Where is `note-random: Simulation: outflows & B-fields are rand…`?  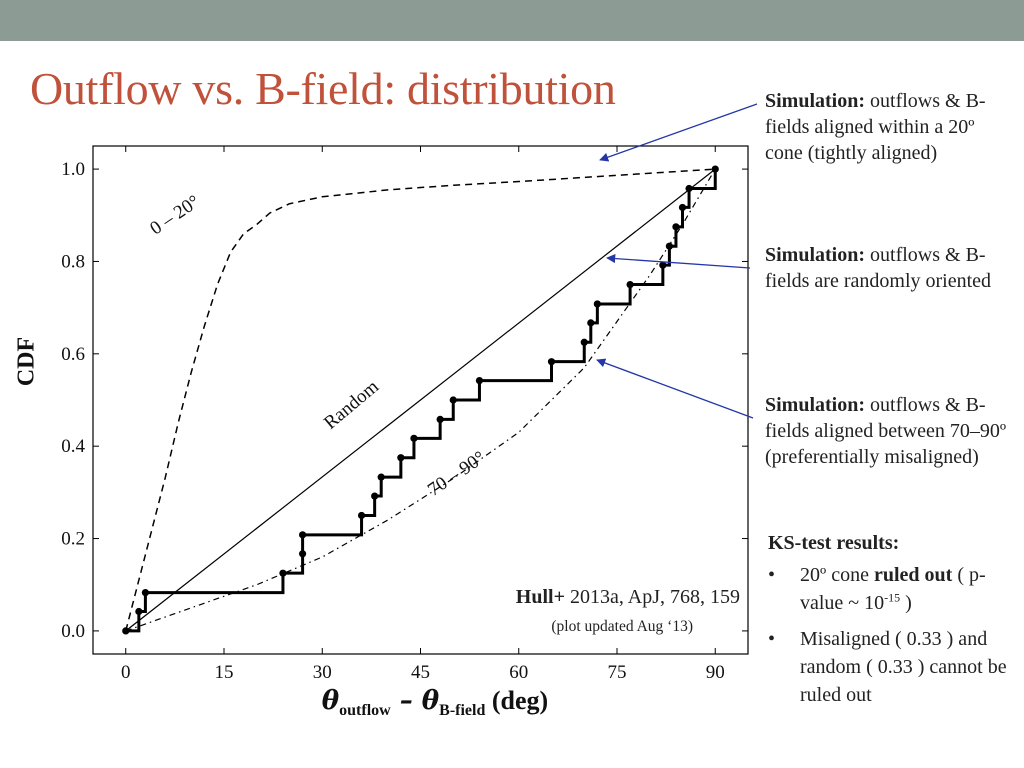 note-random: Simulation: outflows & B-fields are rand… is located at coordinates (890, 268).